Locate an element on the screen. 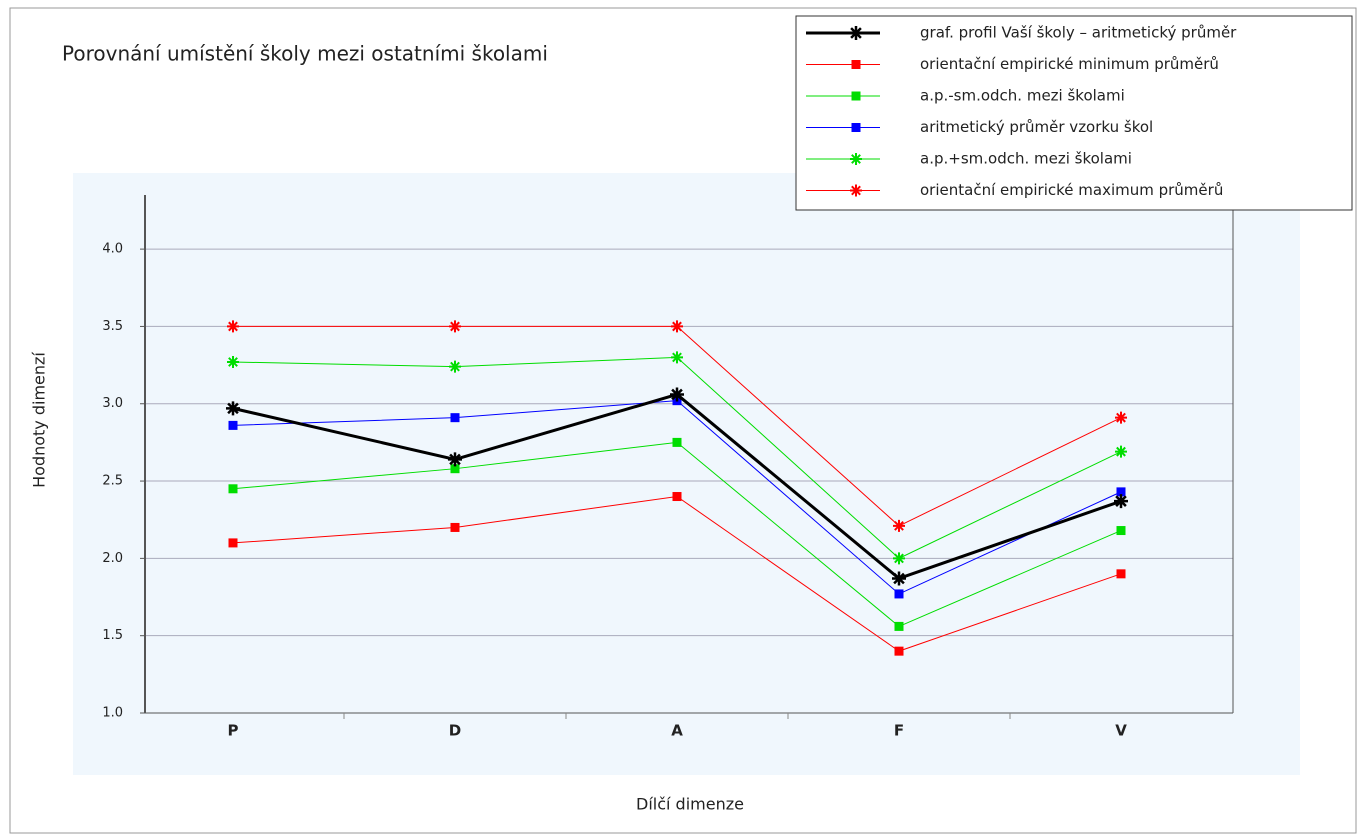  legend-label: orientační empirické minimum průměrů is located at coordinates (1069, 64).